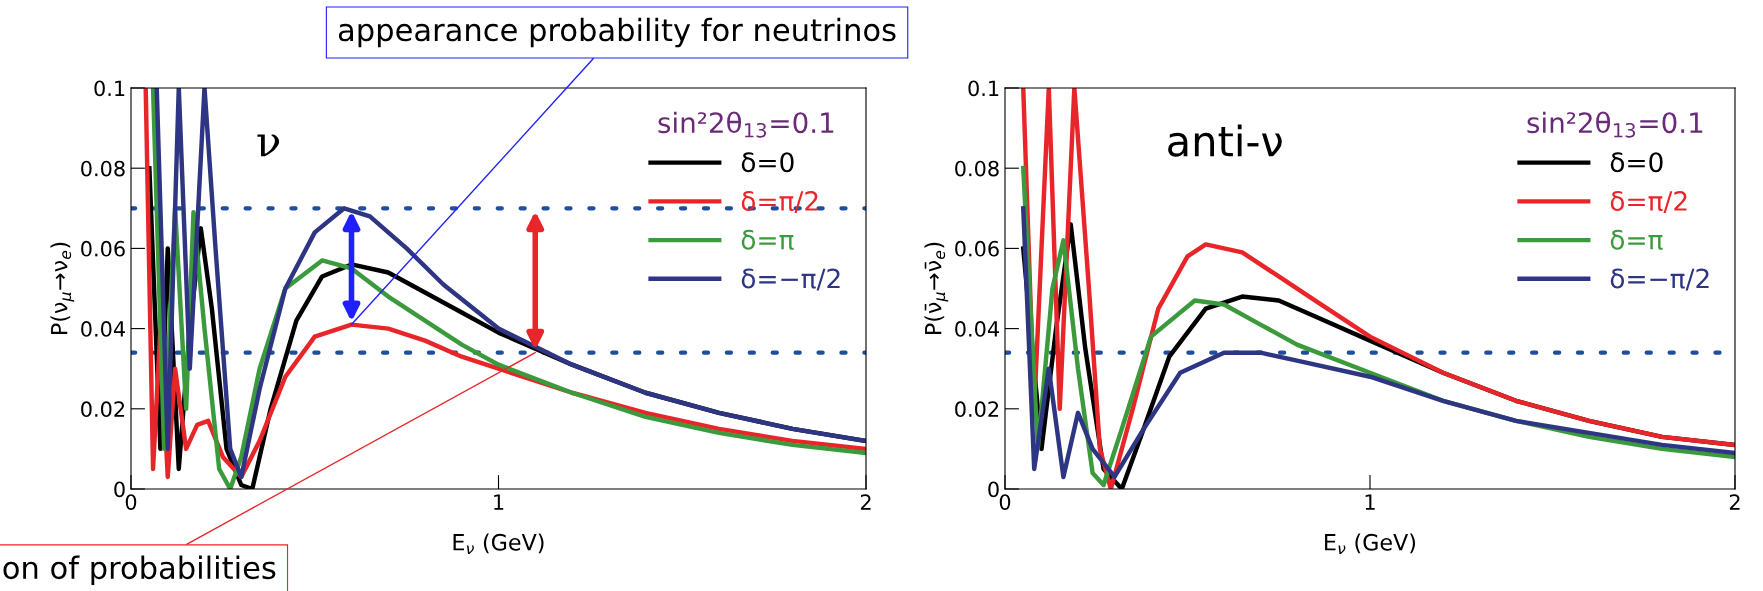 This screenshot has height=591, width=1763. What do you see at coordinates (617, 32) in the screenshot?
I see `annotation: appearance probability for neutrinos` at bounding box center [617, 32].